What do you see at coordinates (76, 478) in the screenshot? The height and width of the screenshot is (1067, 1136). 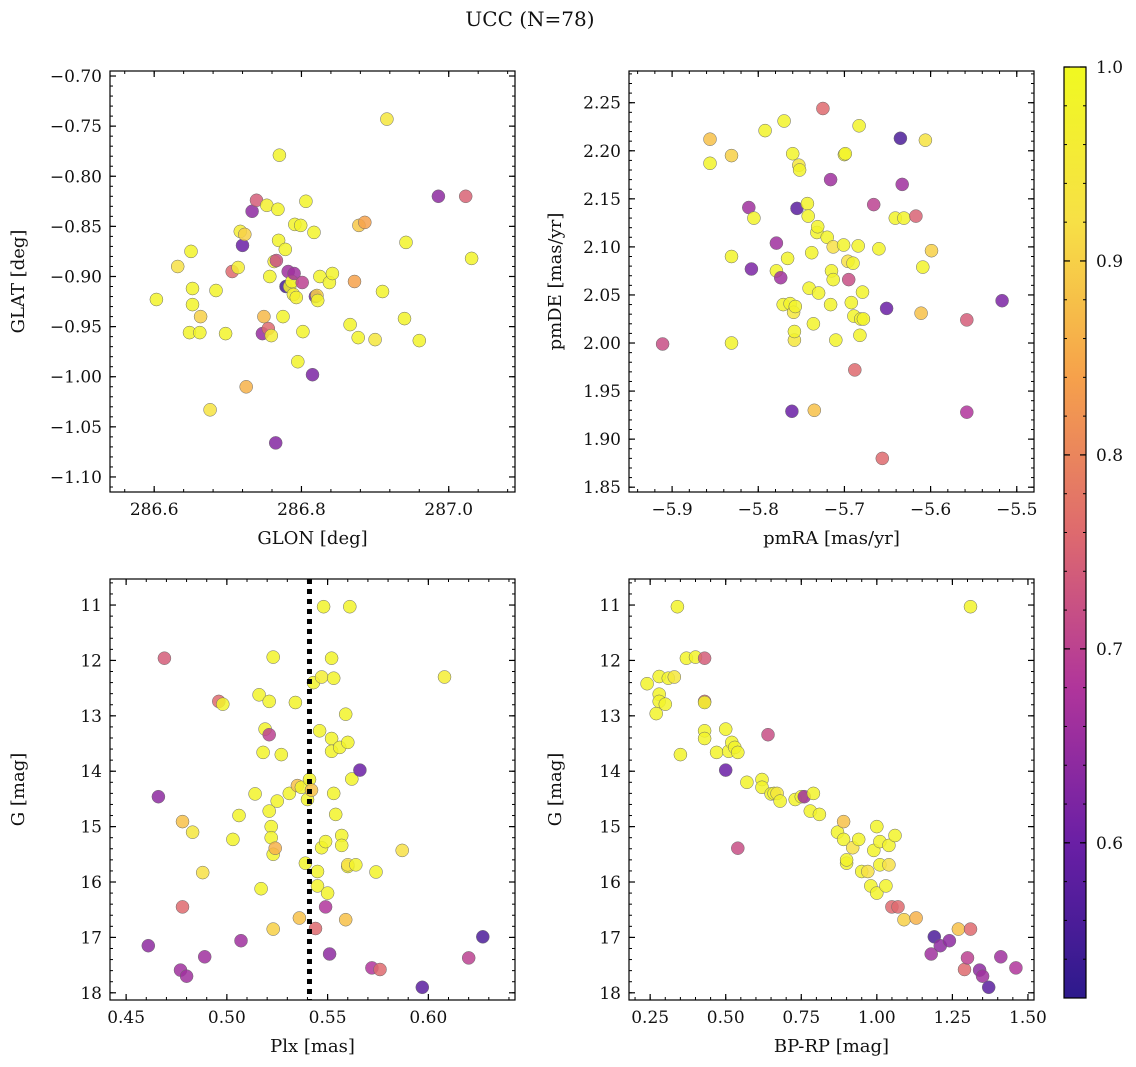 I see `y-tick-label: −1.10` at bounding box center [76, 478].